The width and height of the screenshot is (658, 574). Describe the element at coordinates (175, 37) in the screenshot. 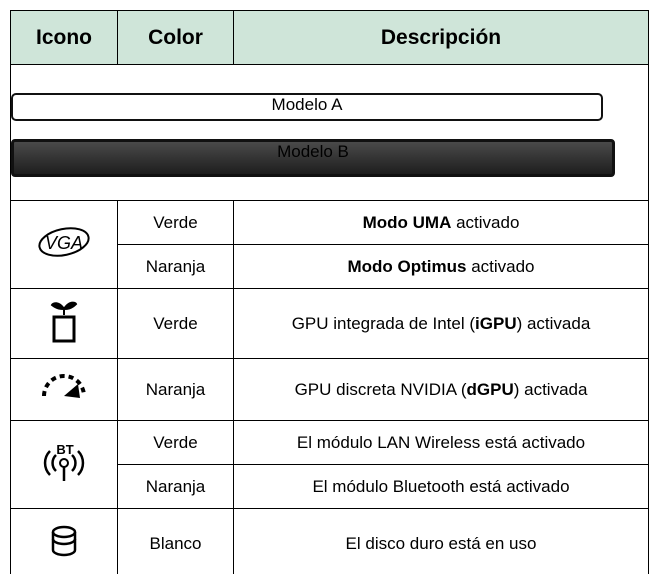

I see `header-cell: Color` at that location.